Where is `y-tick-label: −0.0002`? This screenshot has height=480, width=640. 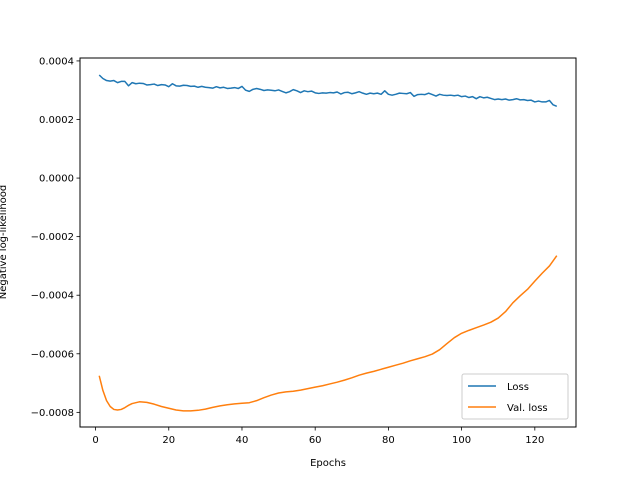 y-tick-label: −0.0002 is located at coordinates (52, 237).